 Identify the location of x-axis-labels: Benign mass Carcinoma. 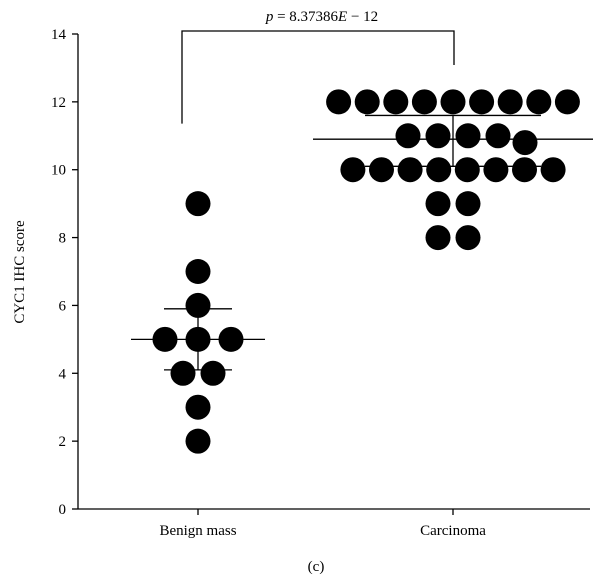
(322, 524).